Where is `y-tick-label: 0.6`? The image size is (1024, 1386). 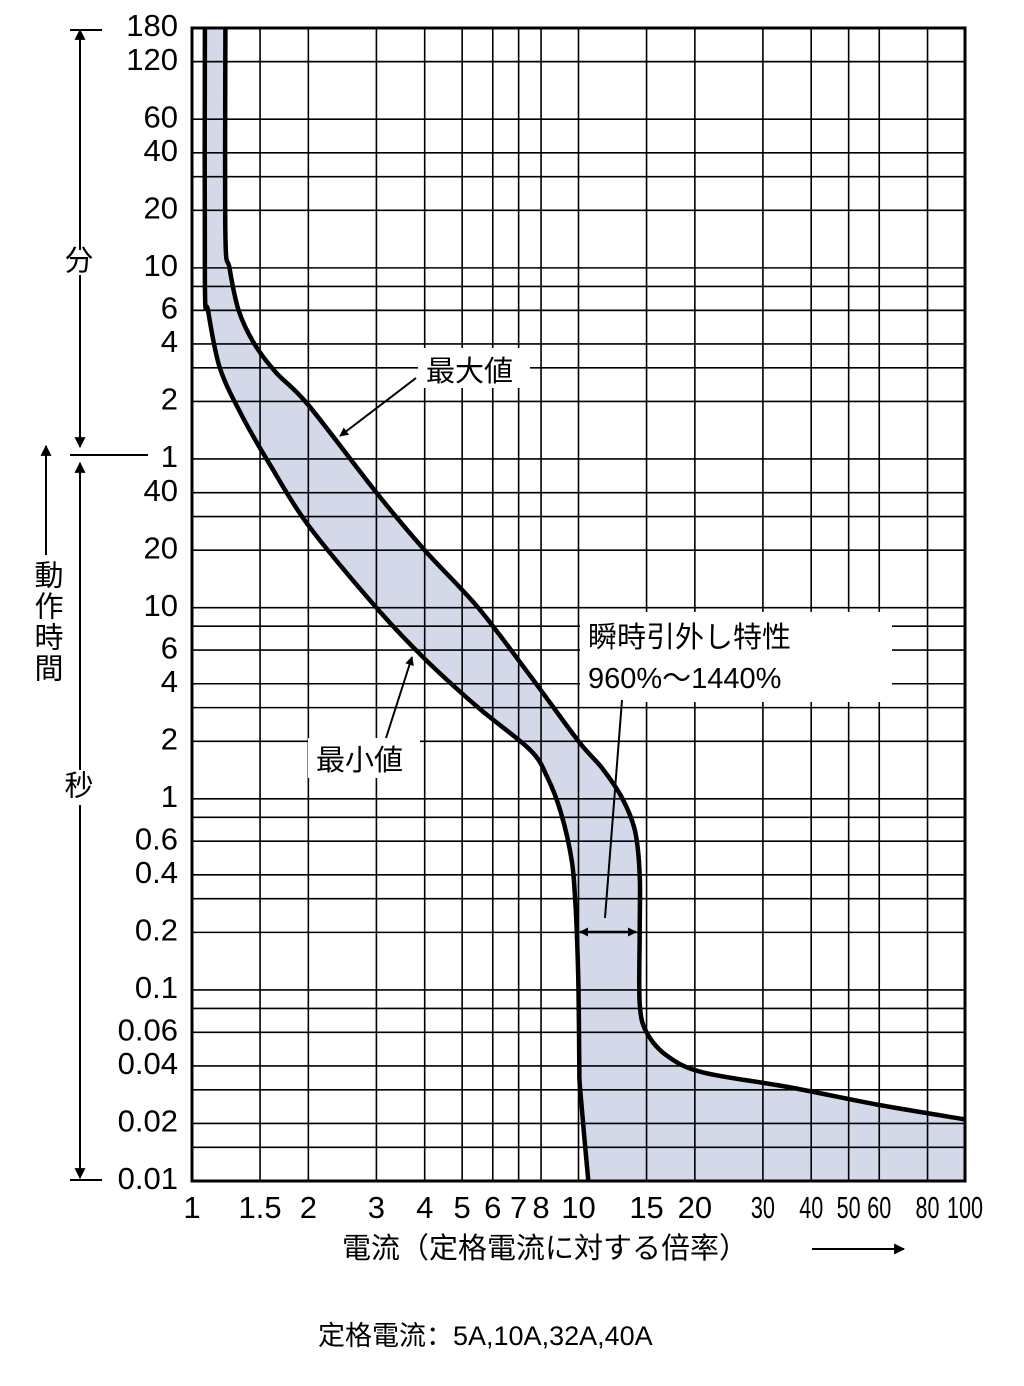 y-tick-label: 0.6 is located at coordinates (156, 838).